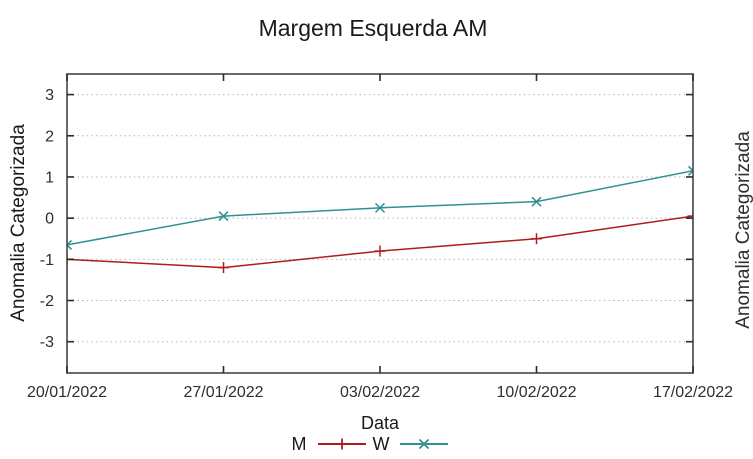 This screenshot has height=459, width=753. Describe the element at coordinates (329, 444) in the screenshot. I see `legend-entry-M: M` at that location.